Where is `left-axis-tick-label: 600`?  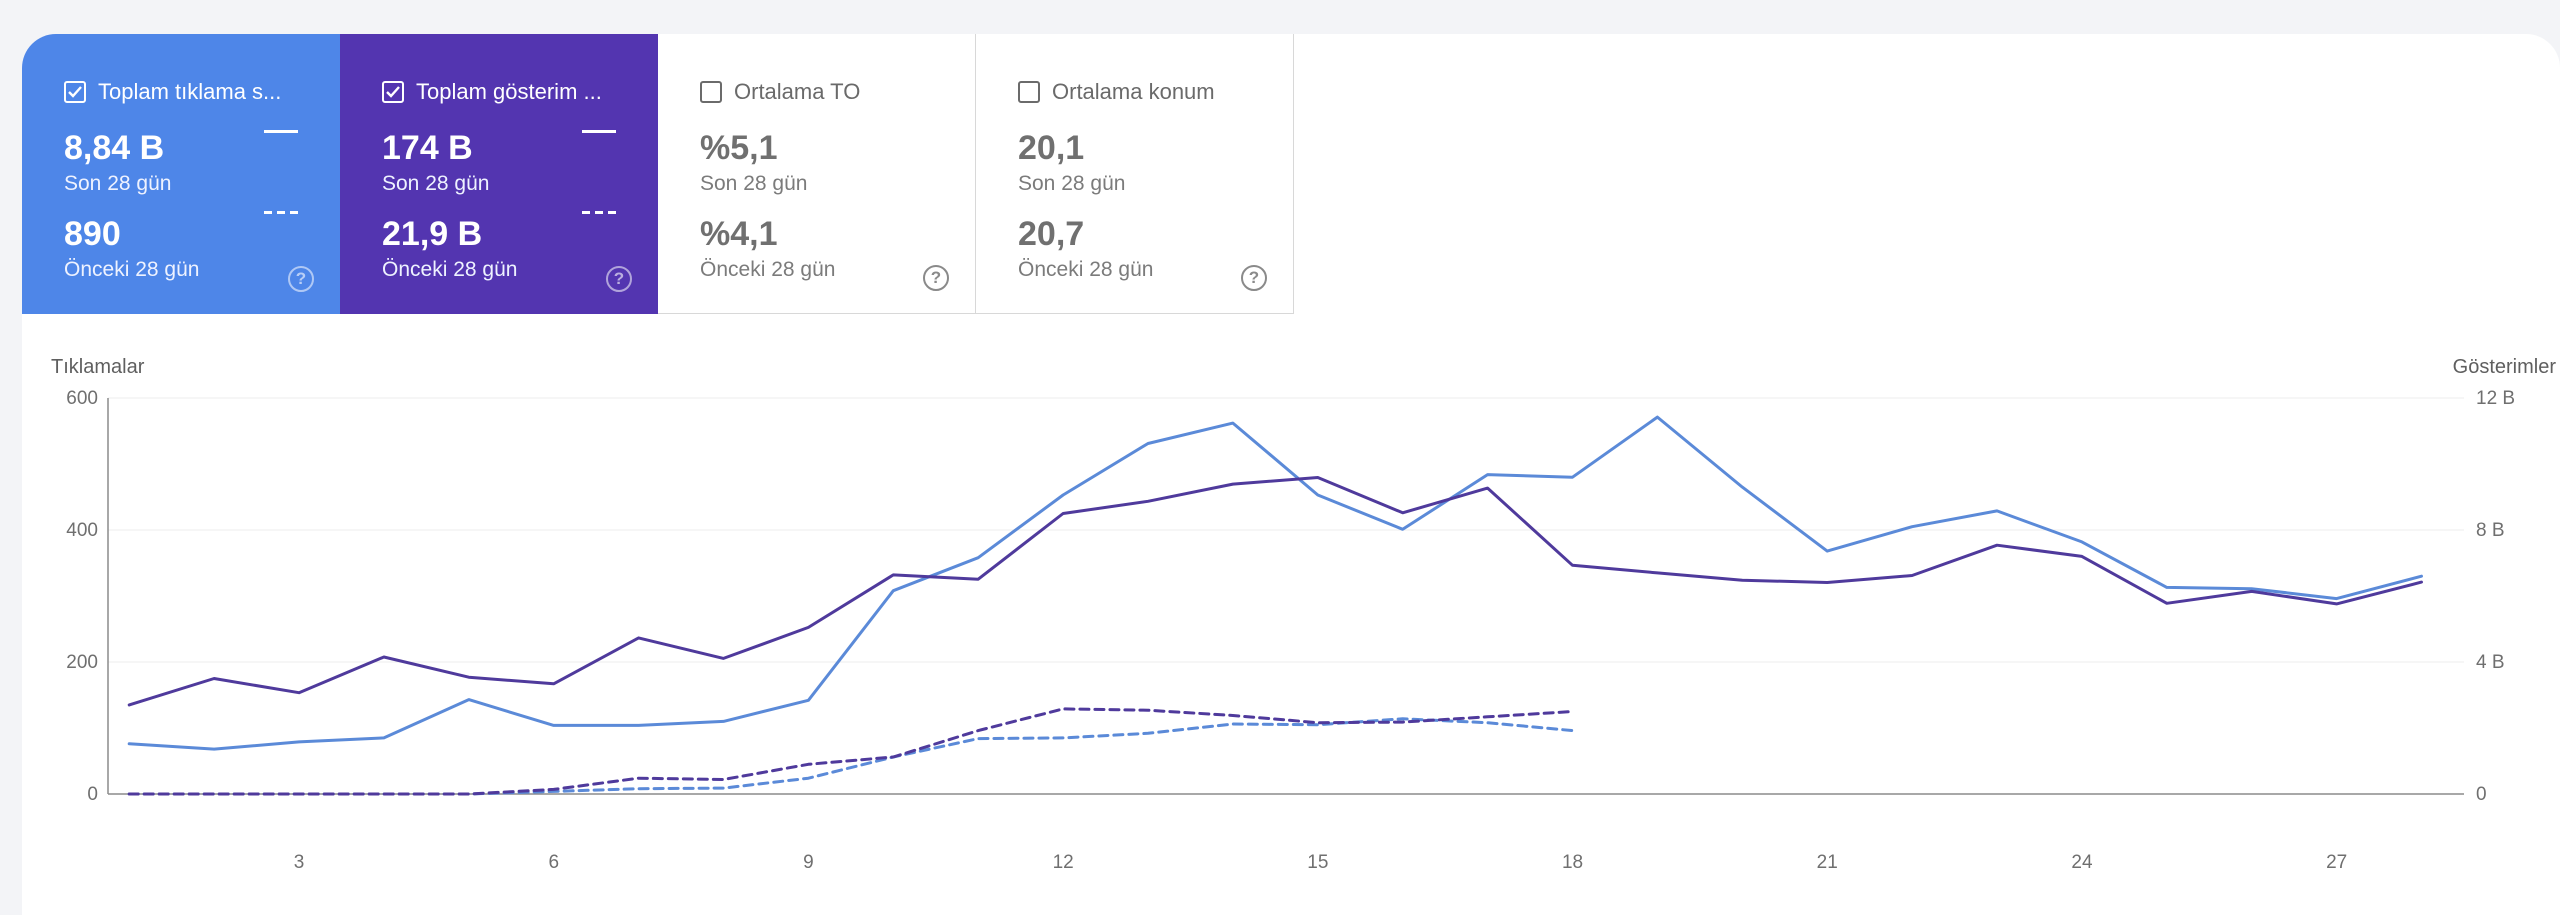
left-axis-tick-label: 600 is located at coordinates (82, 398).